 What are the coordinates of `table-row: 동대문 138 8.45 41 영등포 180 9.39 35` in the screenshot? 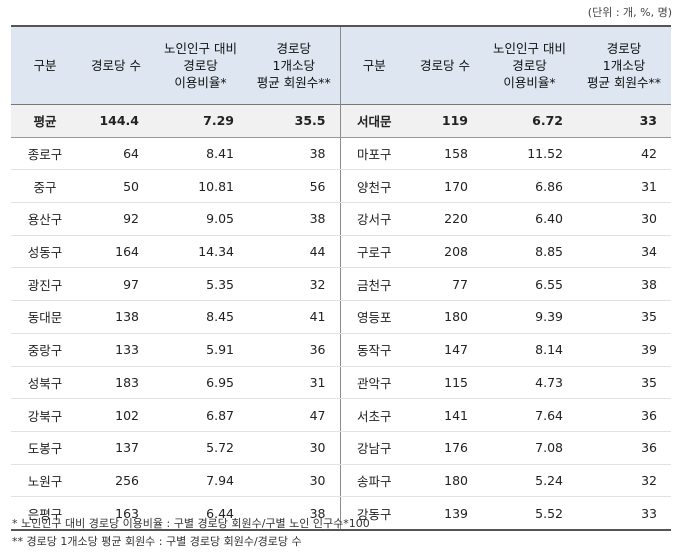 It's located at (341, 317).